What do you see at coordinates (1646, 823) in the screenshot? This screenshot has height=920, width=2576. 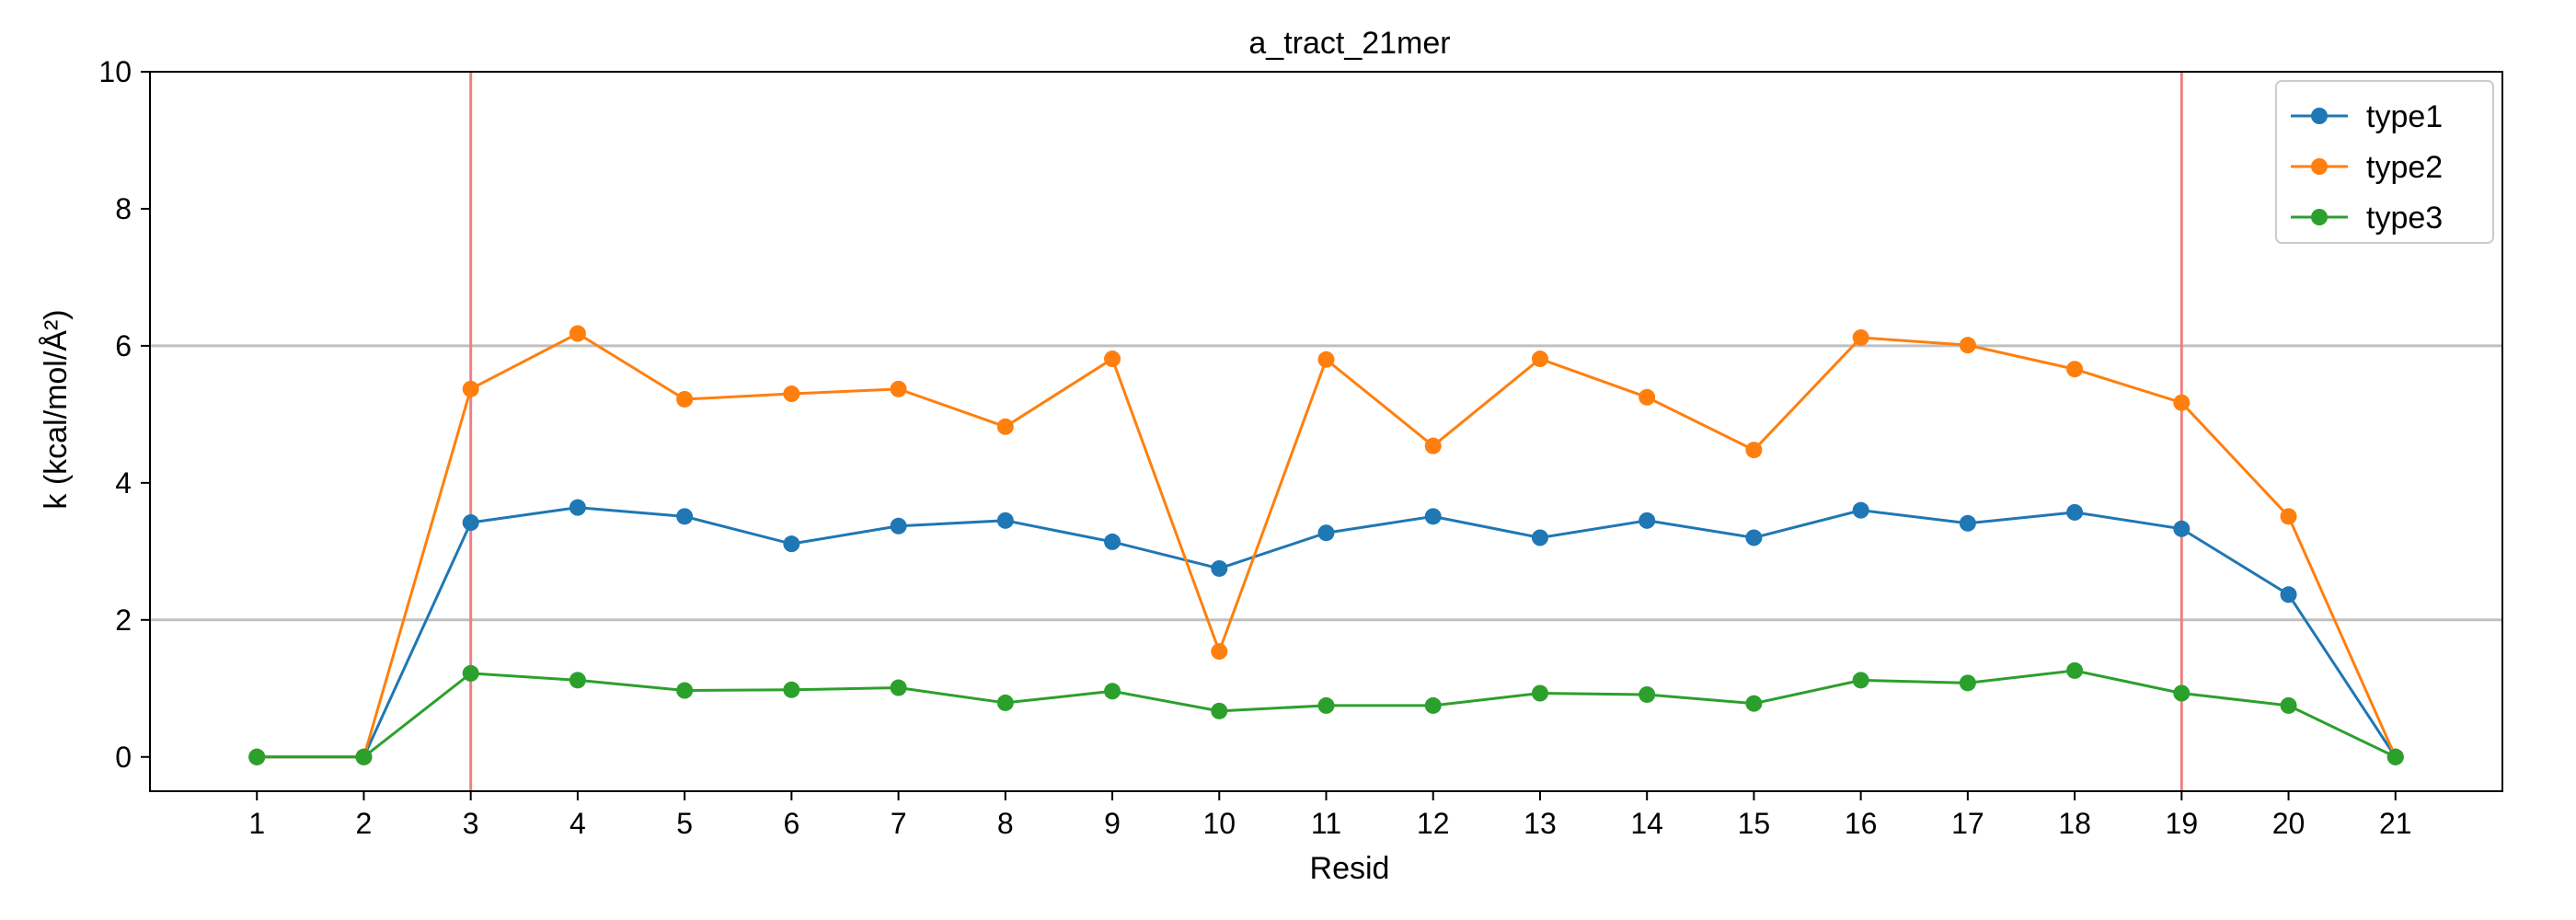 I see `x-tick-label: 14` at bounding box center [1646, 823].